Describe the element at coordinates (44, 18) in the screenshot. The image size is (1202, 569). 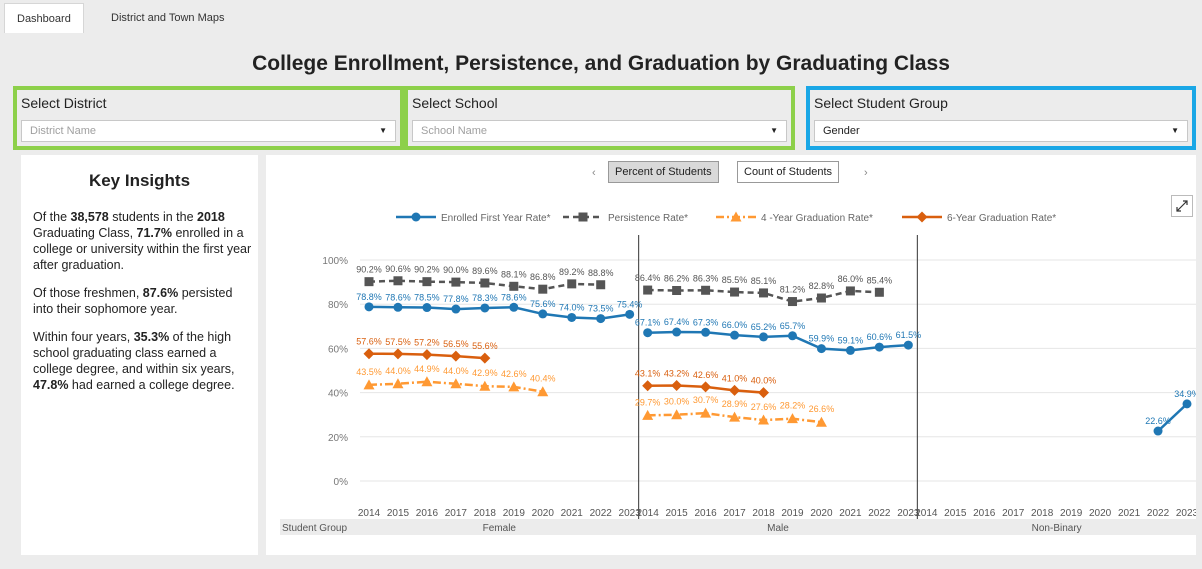
I see `tab-dashboard: Dashboard` at that location.